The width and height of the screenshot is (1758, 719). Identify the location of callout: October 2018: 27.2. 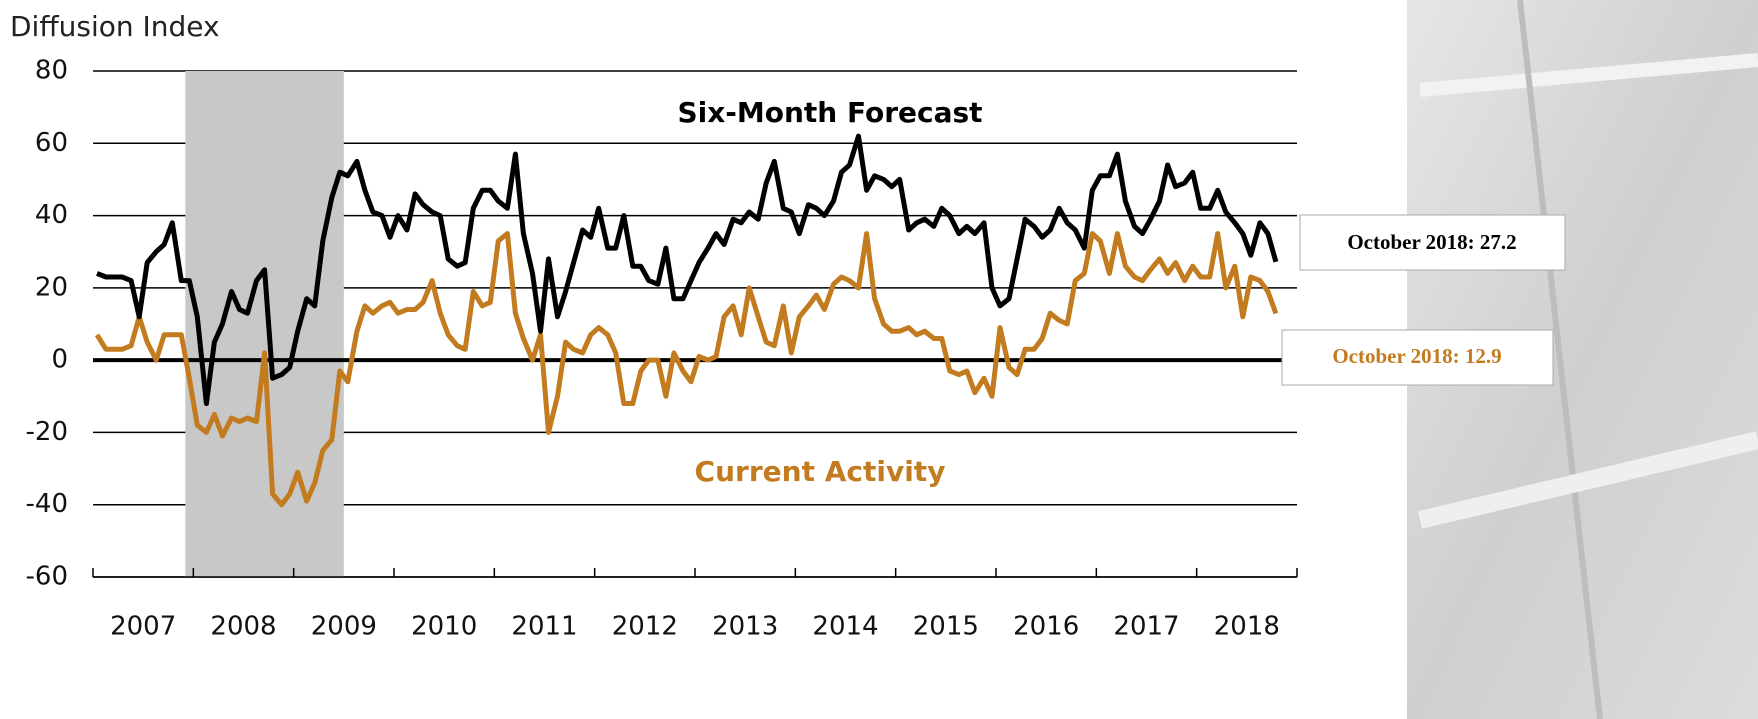
(1431, 242).